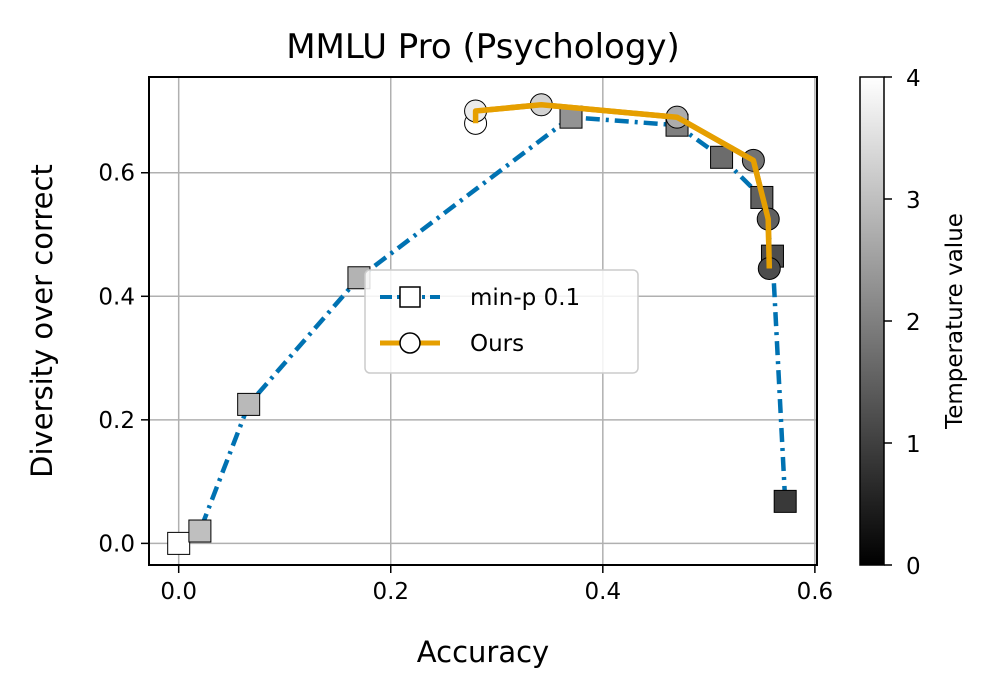 Image resolution: width=995 pixels, height=694 pixels. Describe the element at coordinates (410, 343) in the screenshot. I see `legend-ours-marker` at that location.